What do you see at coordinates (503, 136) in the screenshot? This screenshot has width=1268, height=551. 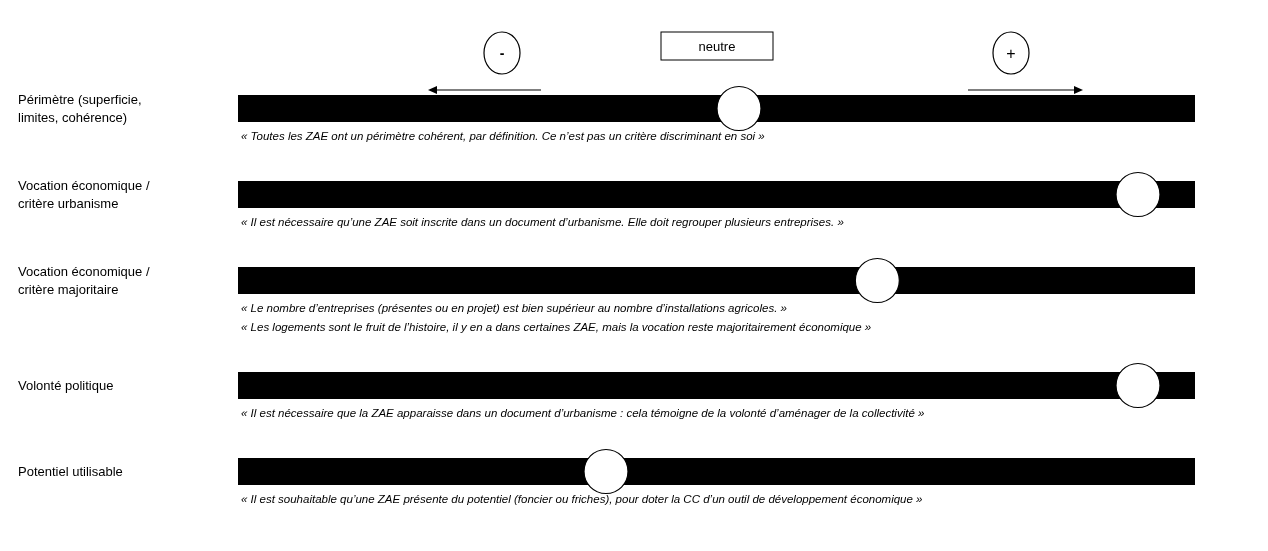 I see `annotation: « Toutes les ZAE ont un périmètre cohérent, par définition. Ce n’est pas un critère discriminant en soi »` at bounding box center [503, 136].